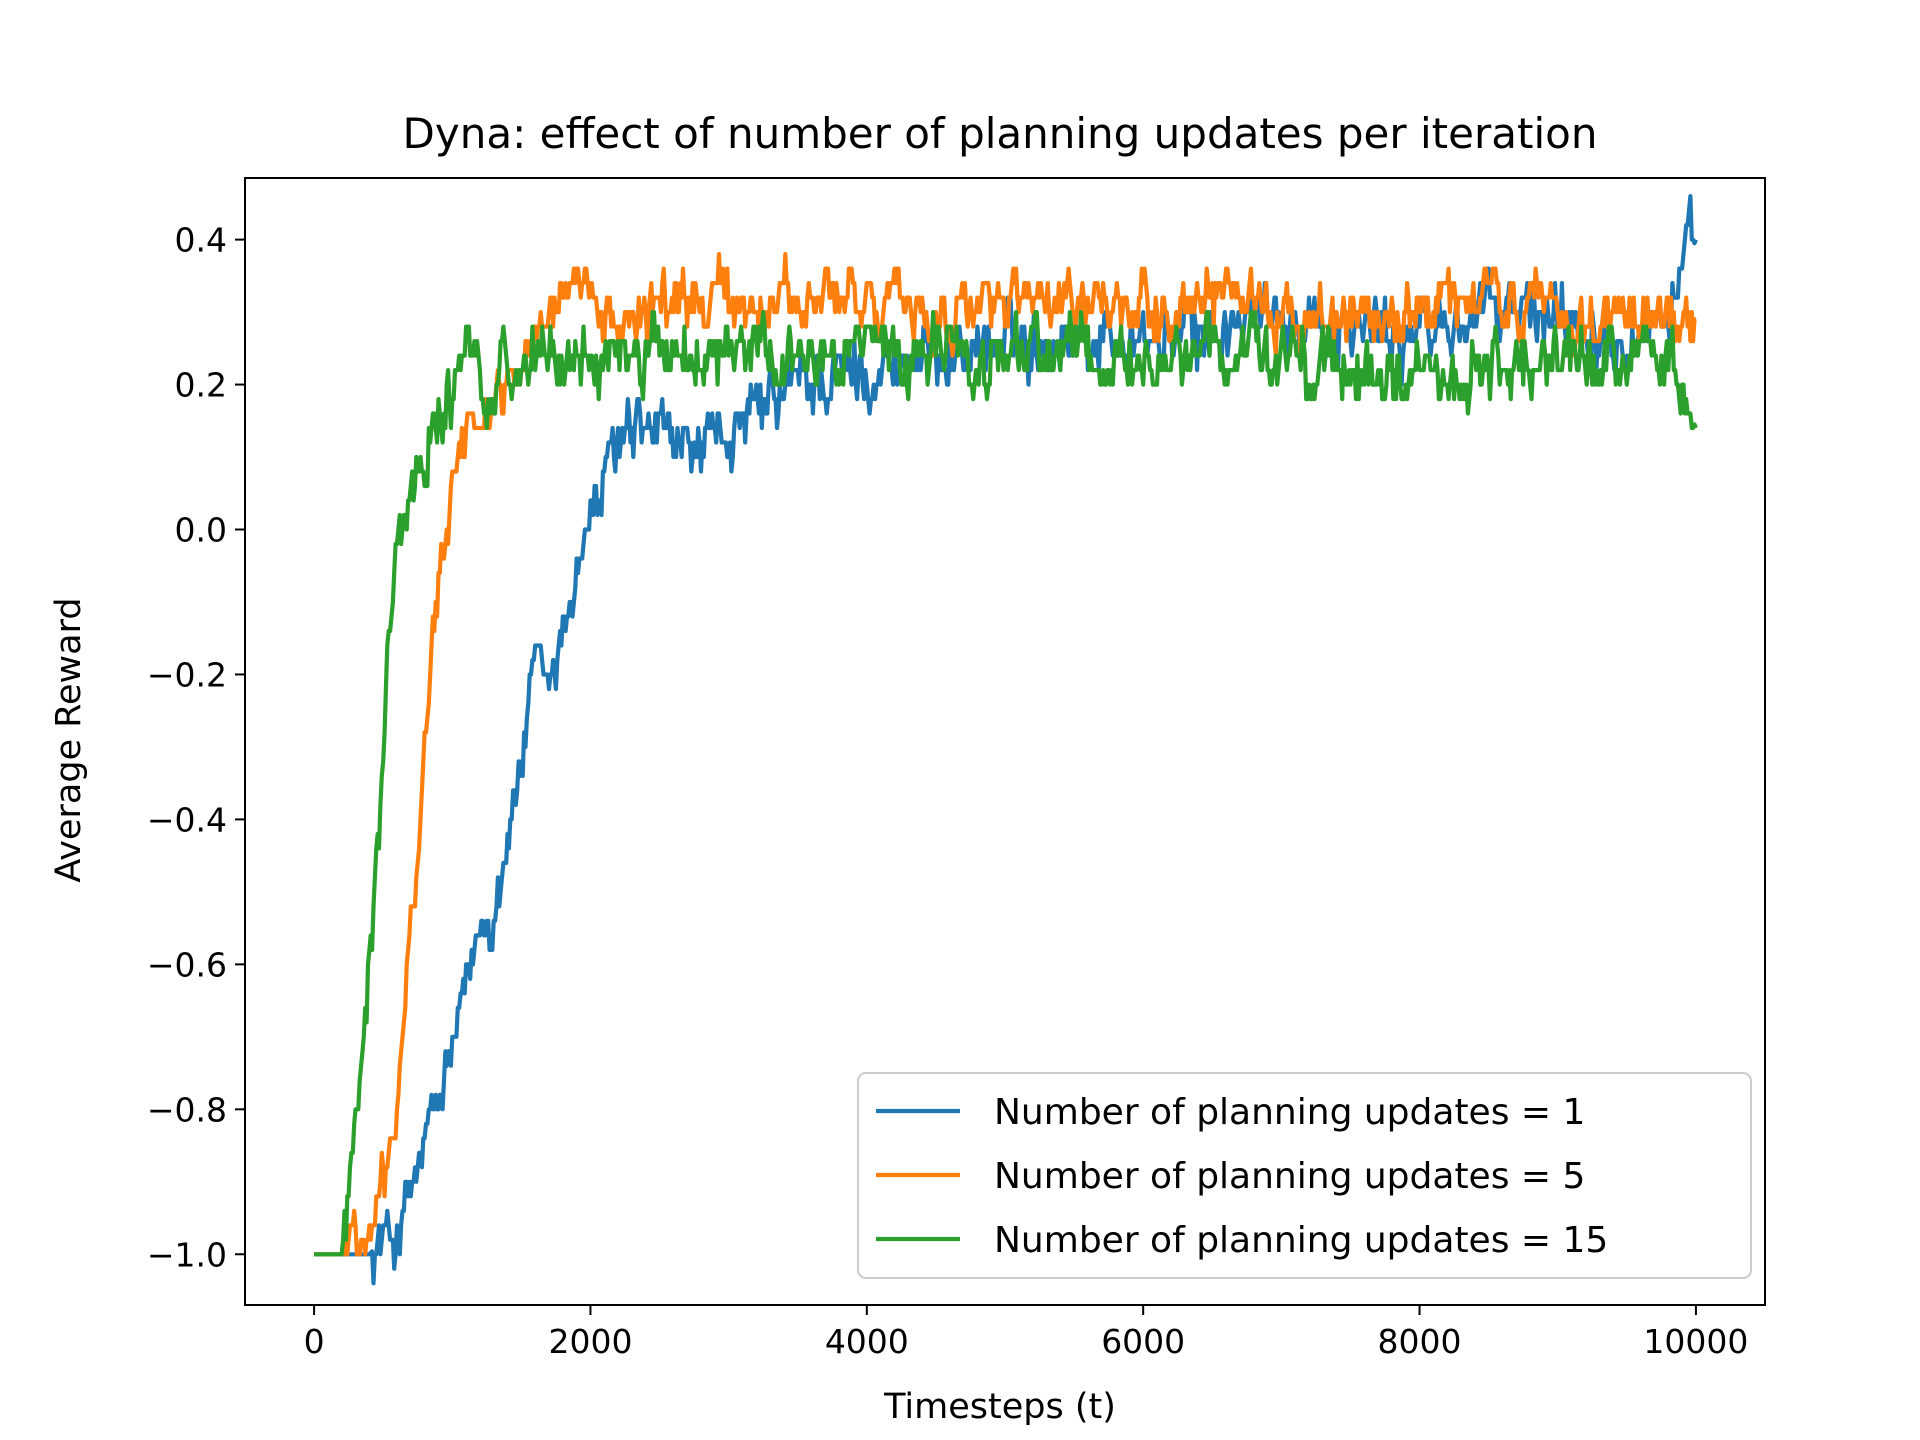 This screenshot has height=1440, width=1920. I want to click on x-tick-label: 6000, so click(1143, 1341).